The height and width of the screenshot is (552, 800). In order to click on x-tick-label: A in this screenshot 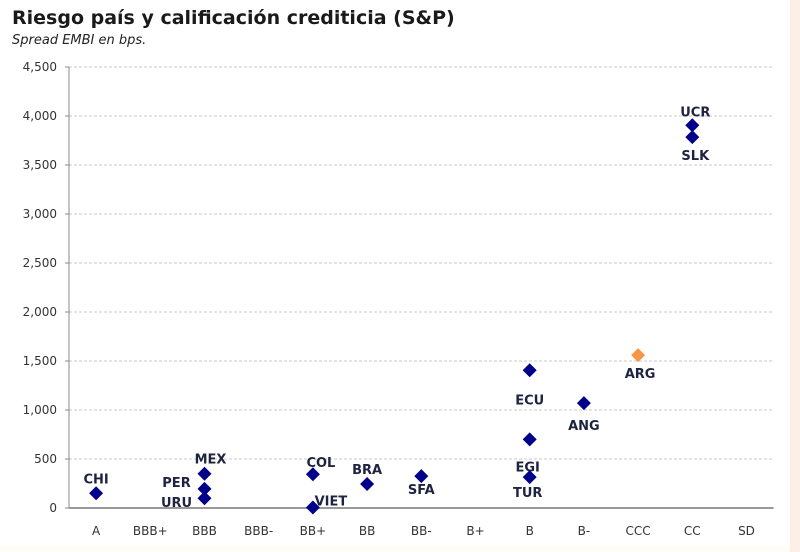, I will do `click(96, 531)`.